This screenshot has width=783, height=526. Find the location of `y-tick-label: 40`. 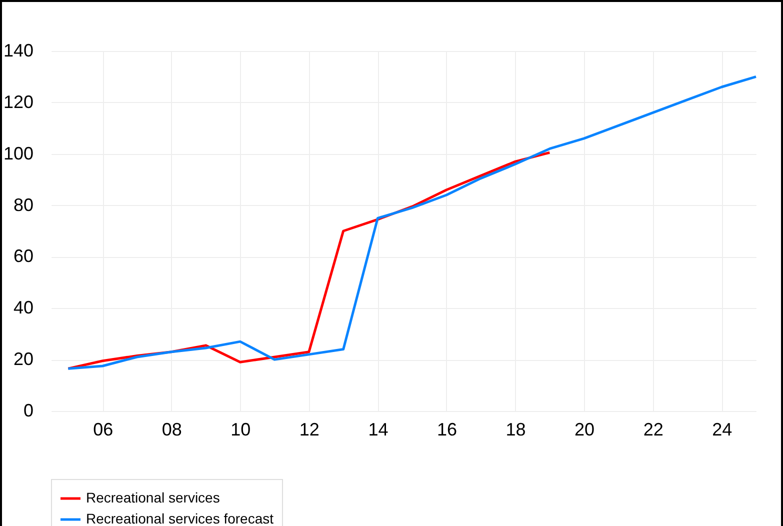

y-tick-label: 40 is located at coordinates (23, 308).